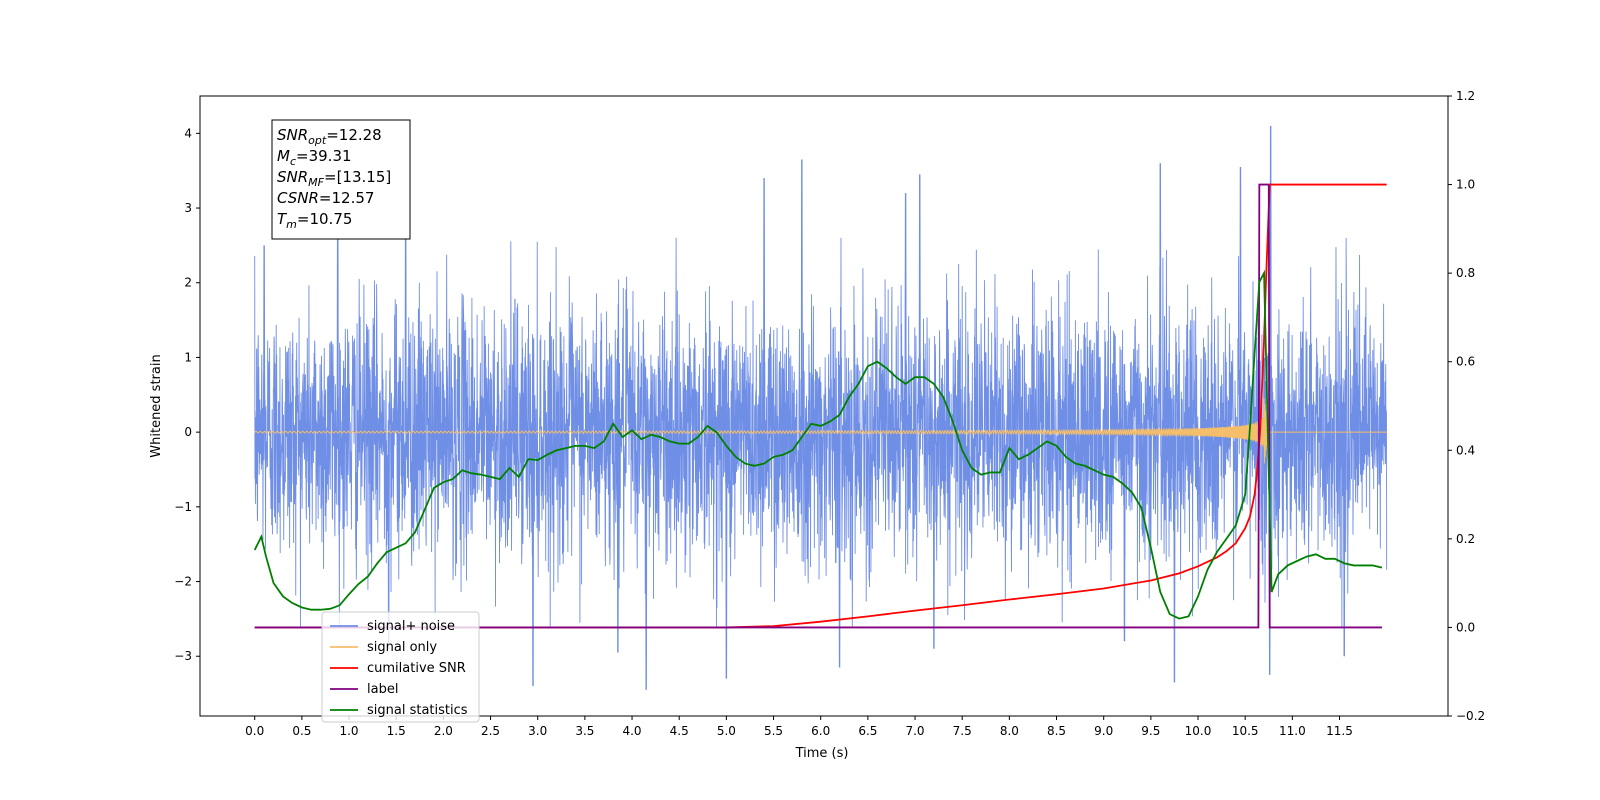 This screenshot has width=1600, height=800. Describe the element at coordinates (417, 710) in the screenshot. I see `legend-label: signal statistics` at that location.